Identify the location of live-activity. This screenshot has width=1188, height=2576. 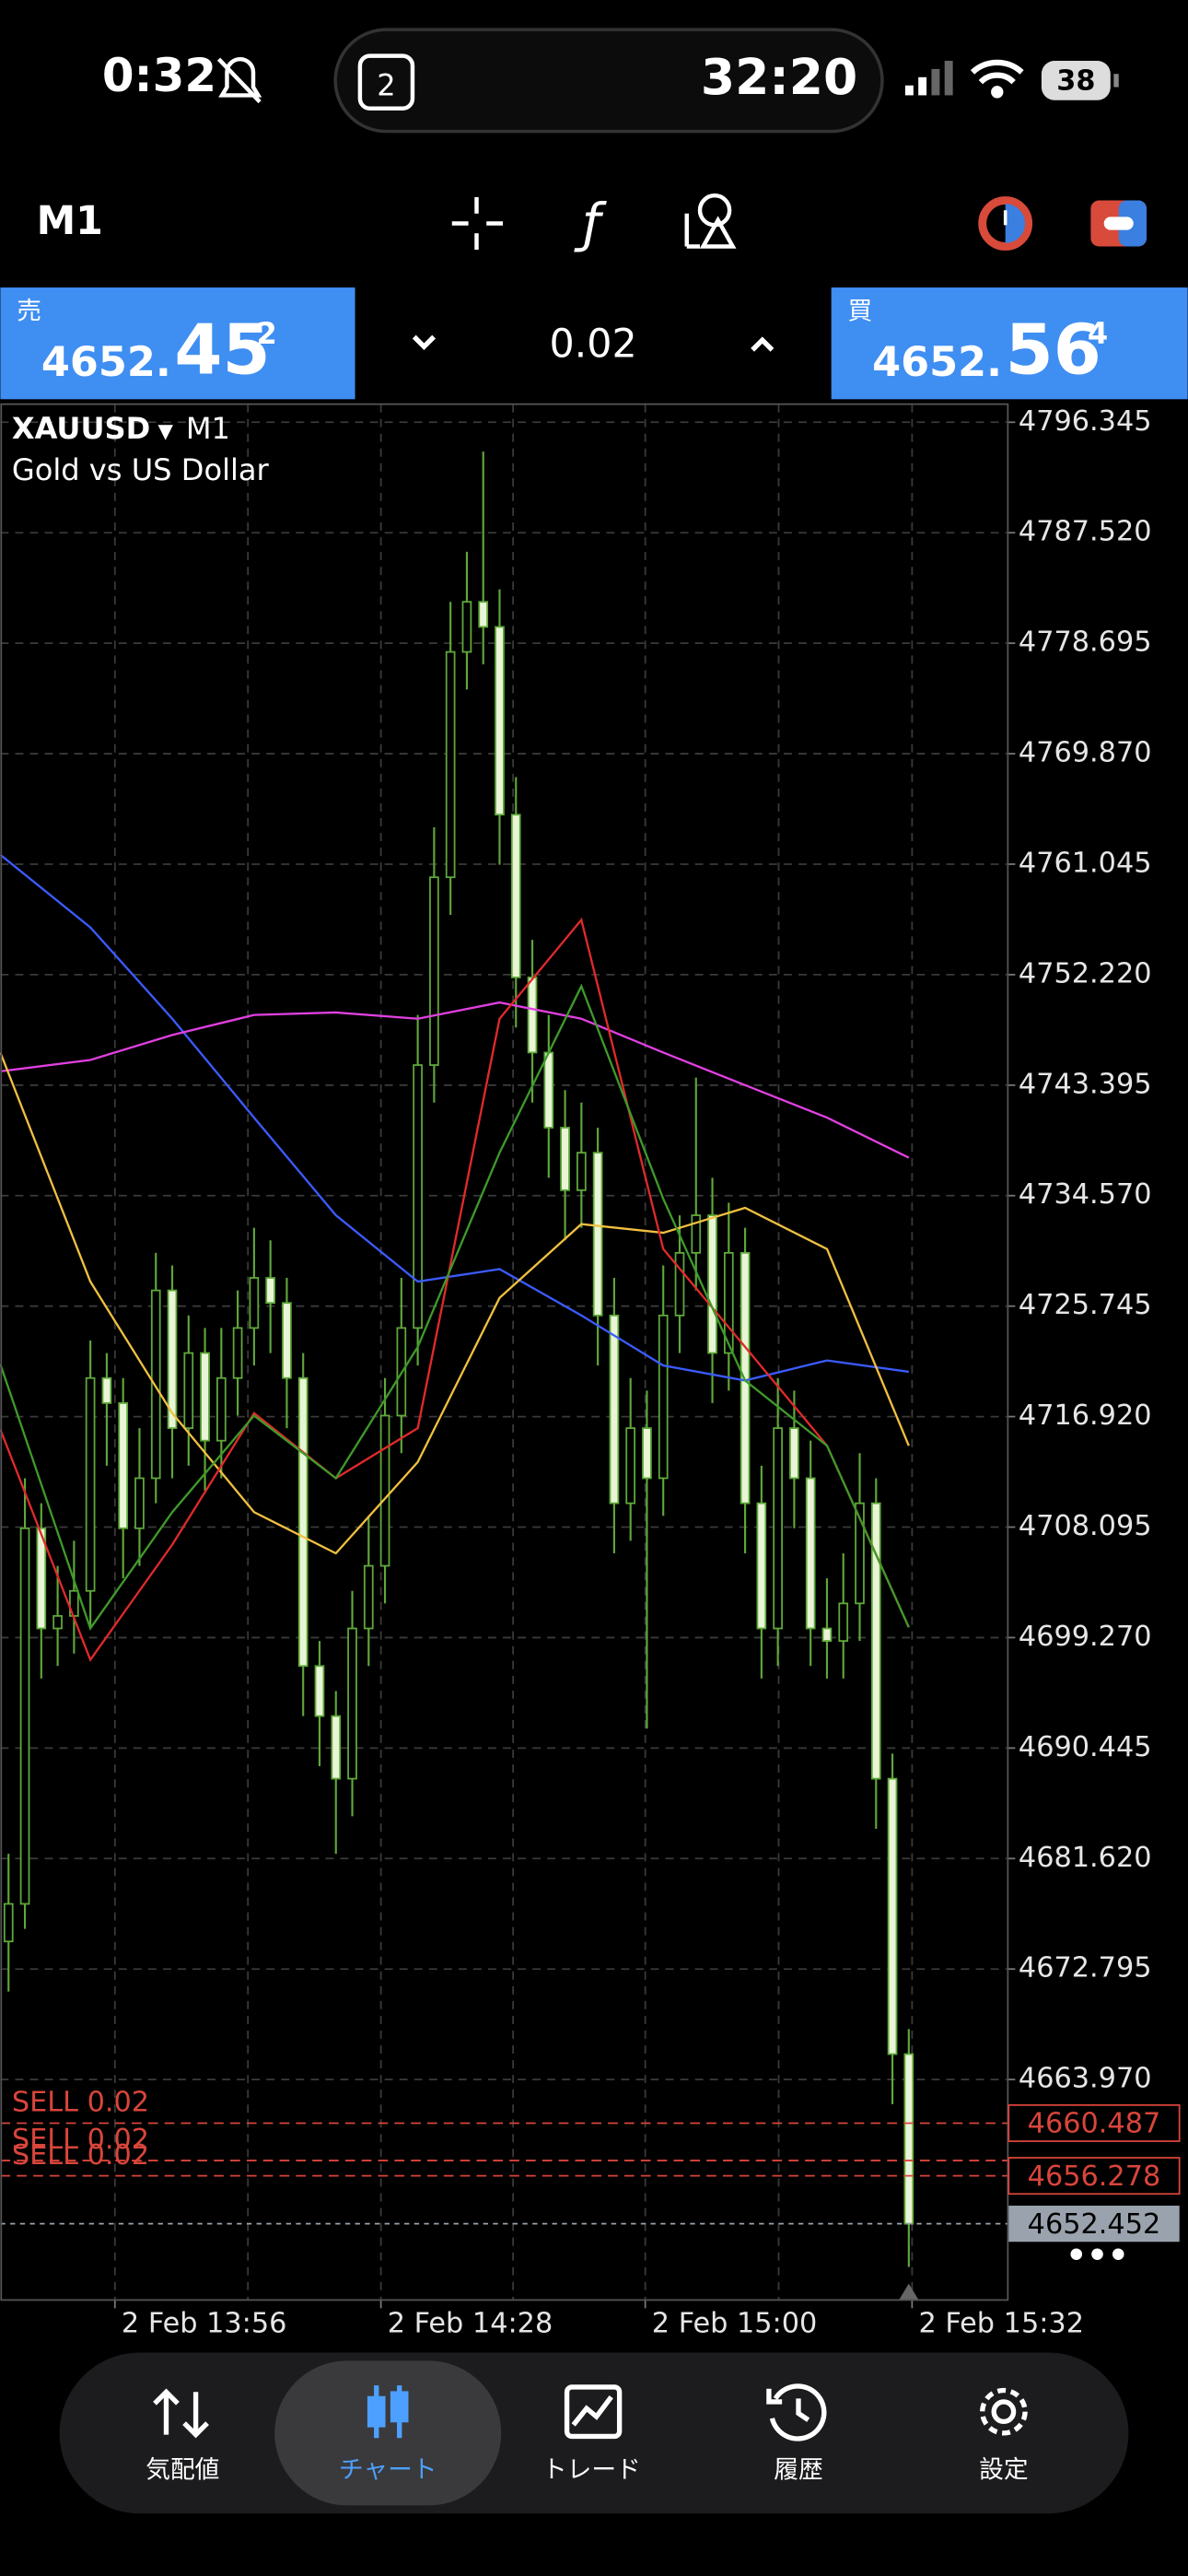
(608, 81).